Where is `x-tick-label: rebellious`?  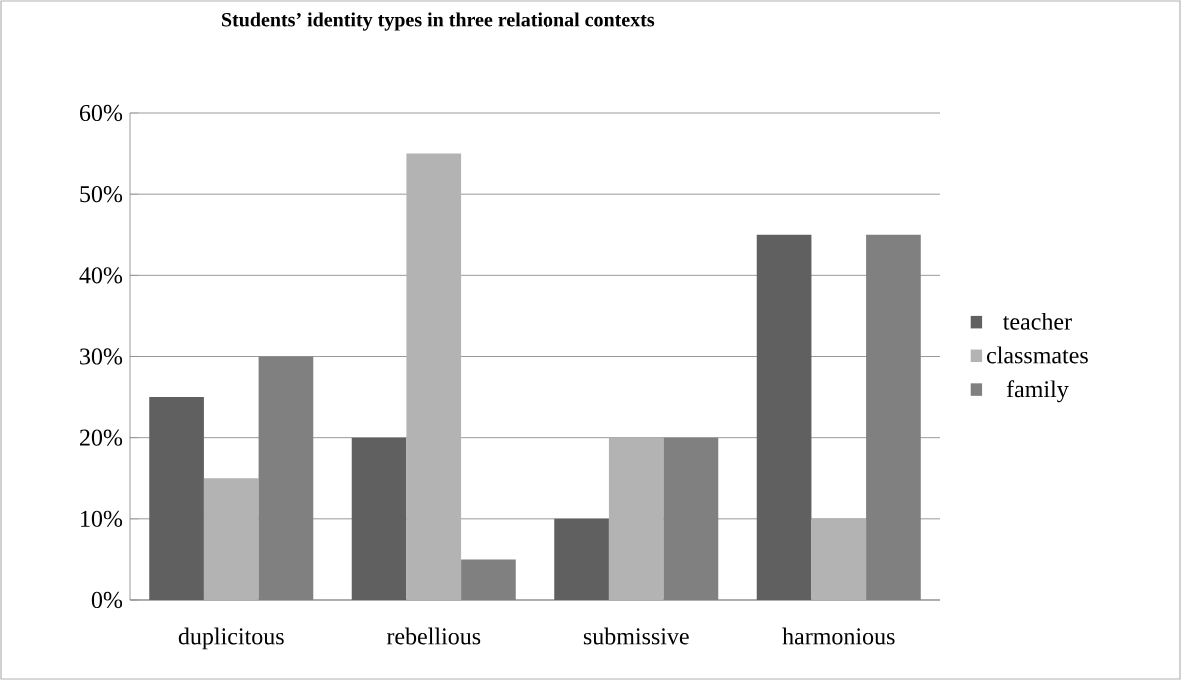
x-tick-label: rebellious is located at coordinates (433, 636).